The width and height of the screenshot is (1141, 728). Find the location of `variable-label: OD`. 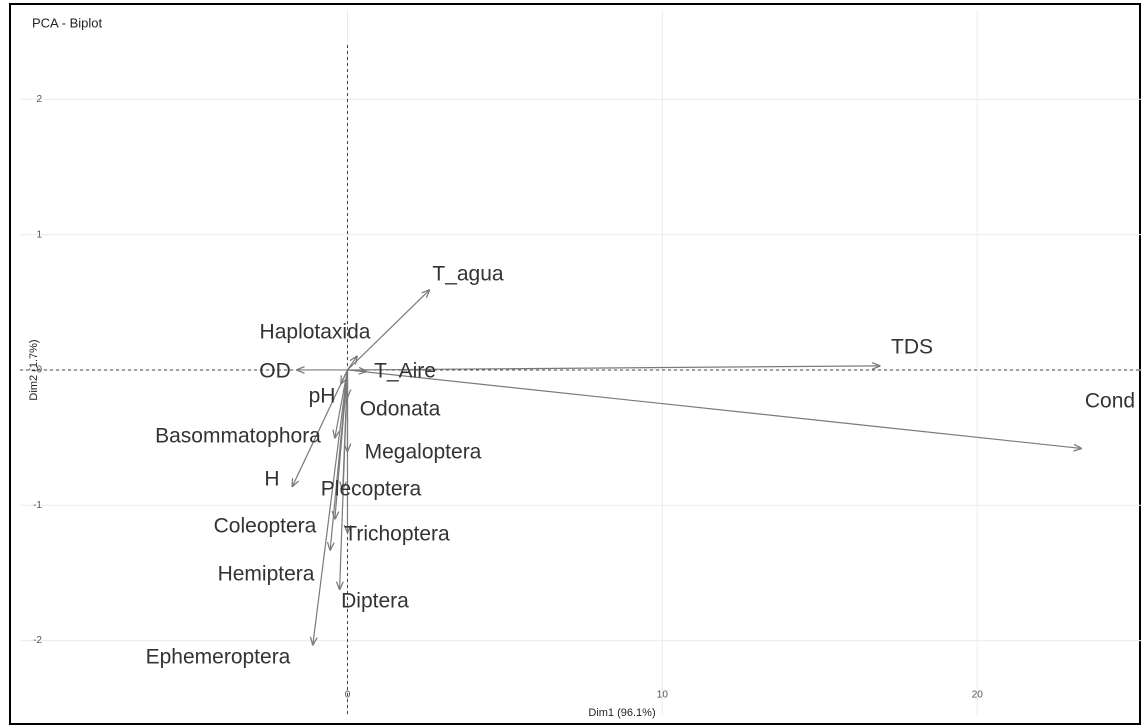

variable-label: OD is located at coordinates (275, 371).